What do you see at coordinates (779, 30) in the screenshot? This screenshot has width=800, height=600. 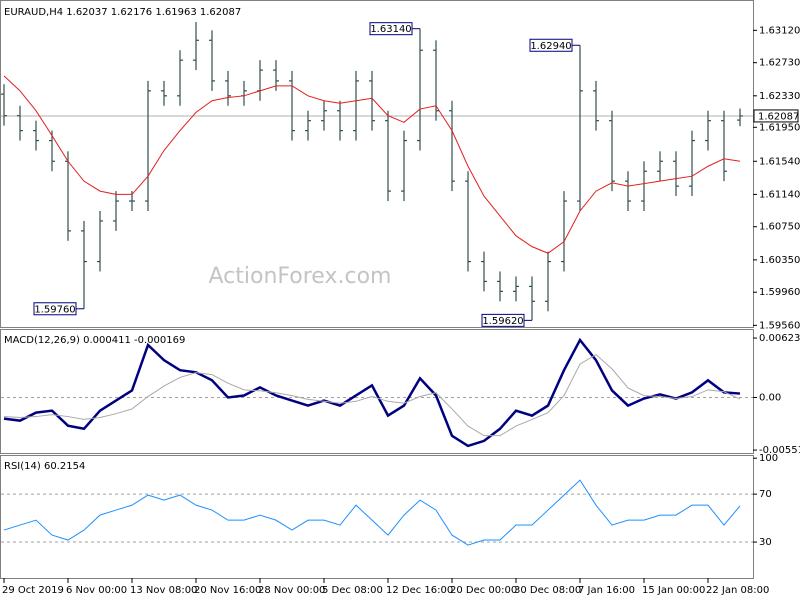 I see `y-tick-label: 1.63120` at bounding box center [779, 30].